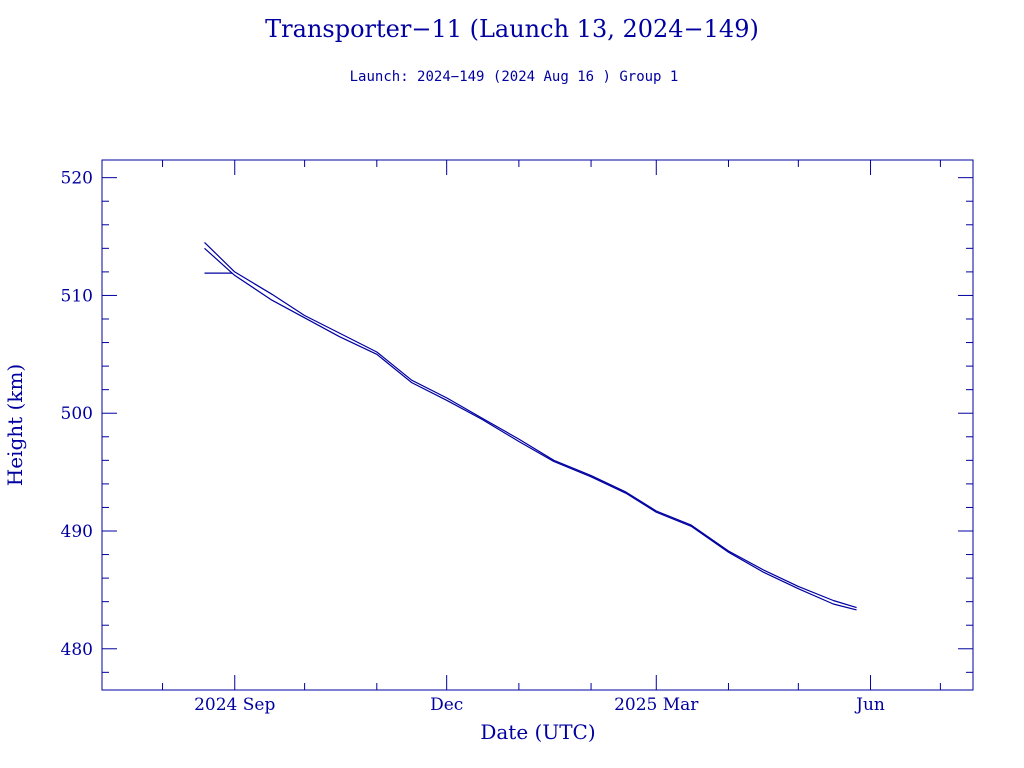  What do you see at coordinates (234, 705) in the screenshot?
I see `x-tick-label: 2024 Sep` at bounding box center [234, 705].